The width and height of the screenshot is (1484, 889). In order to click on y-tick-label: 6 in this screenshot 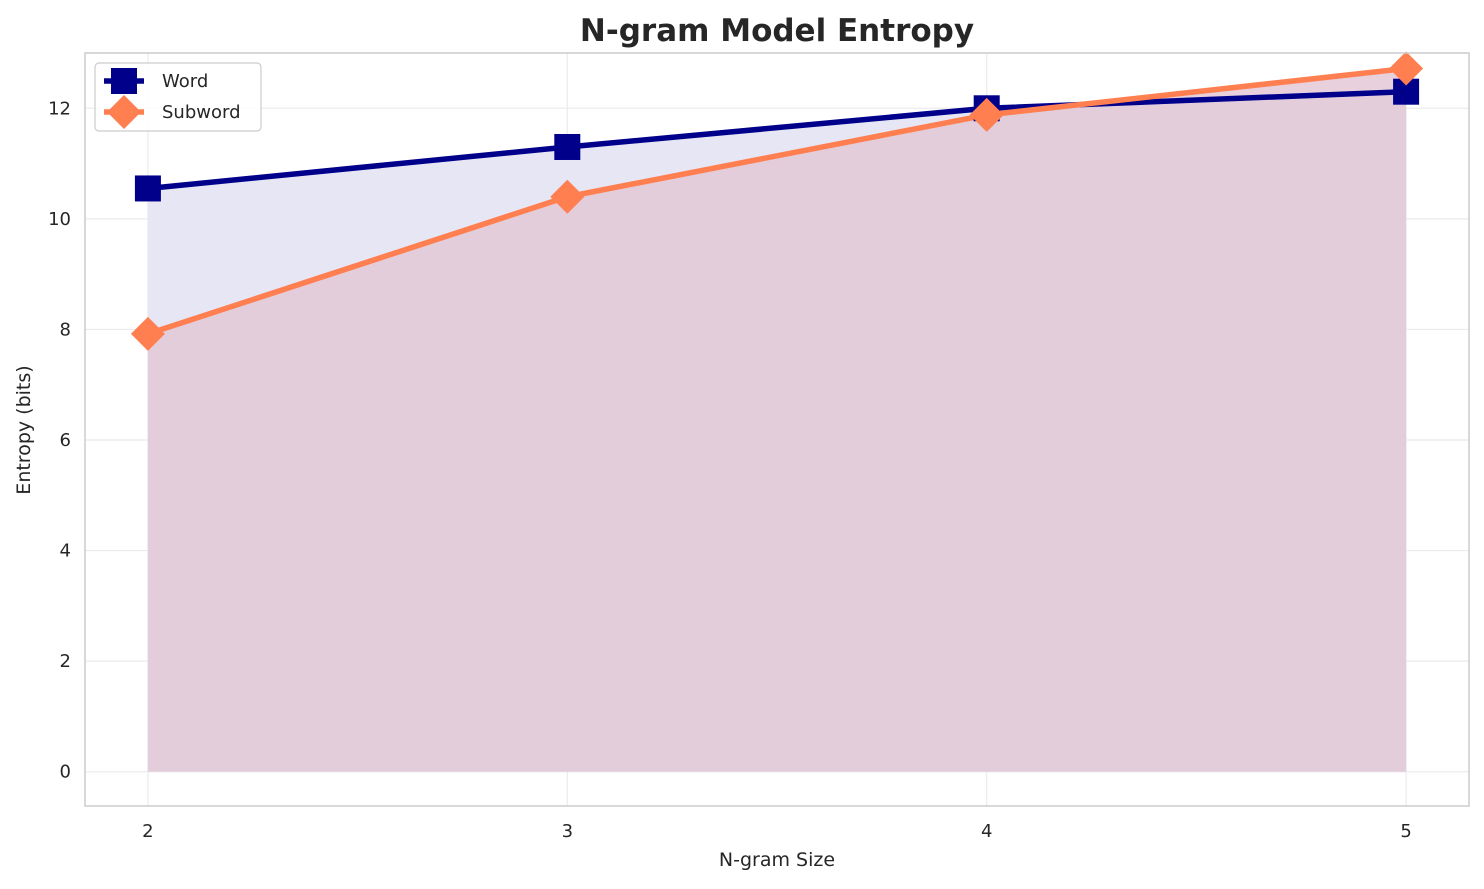, I will do `click(65, 440)`.